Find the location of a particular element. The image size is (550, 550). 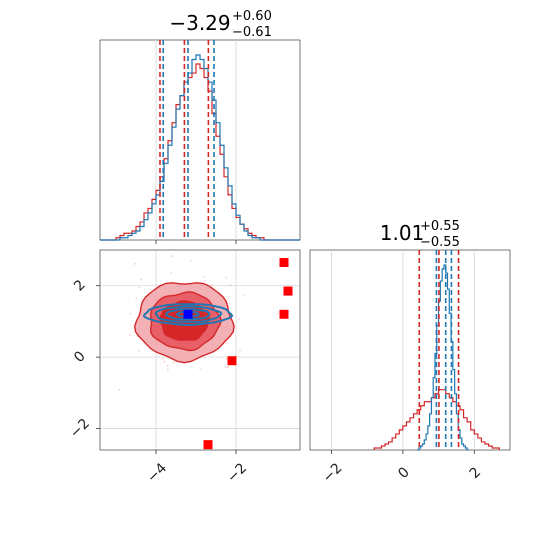

title-2-value: 1.01 is located at coordinates (402, 233).